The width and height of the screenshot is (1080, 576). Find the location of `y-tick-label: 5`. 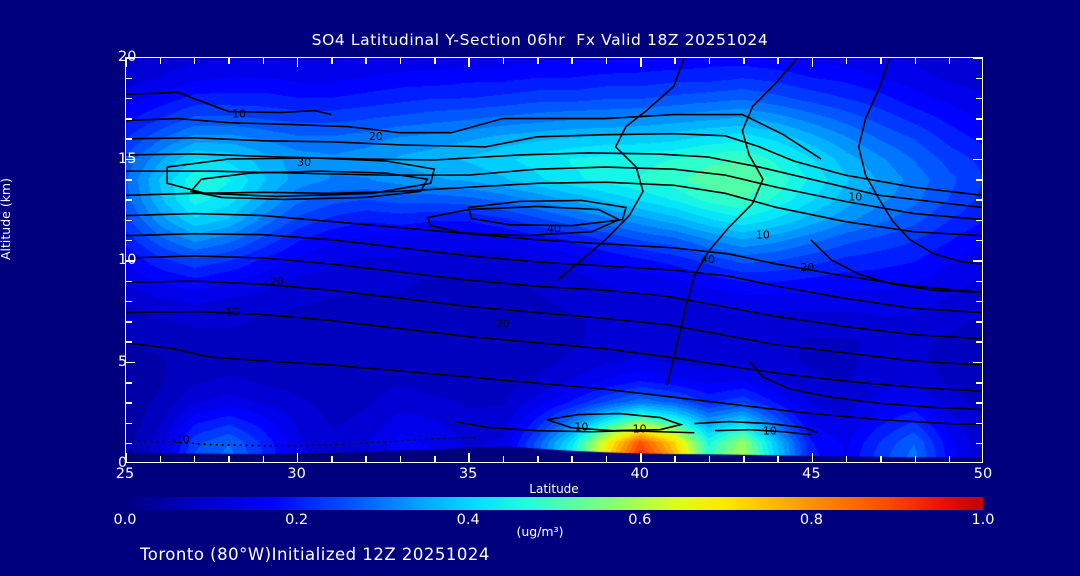

y-tick-label: 5 is located at coordinates (123, 361).